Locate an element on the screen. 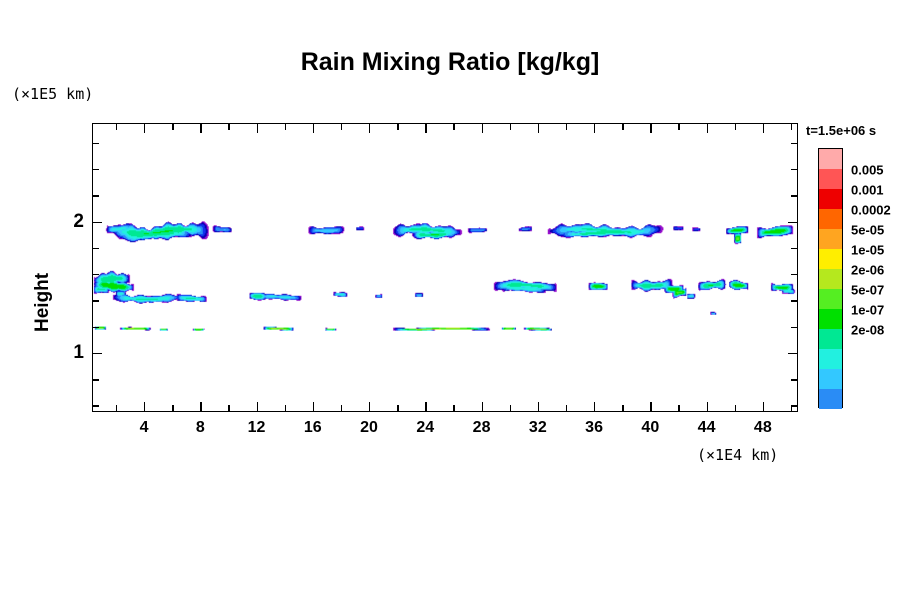 This screenshot has height=600, width=900. y-tick-2.6 is located at coordinates (95, 143).